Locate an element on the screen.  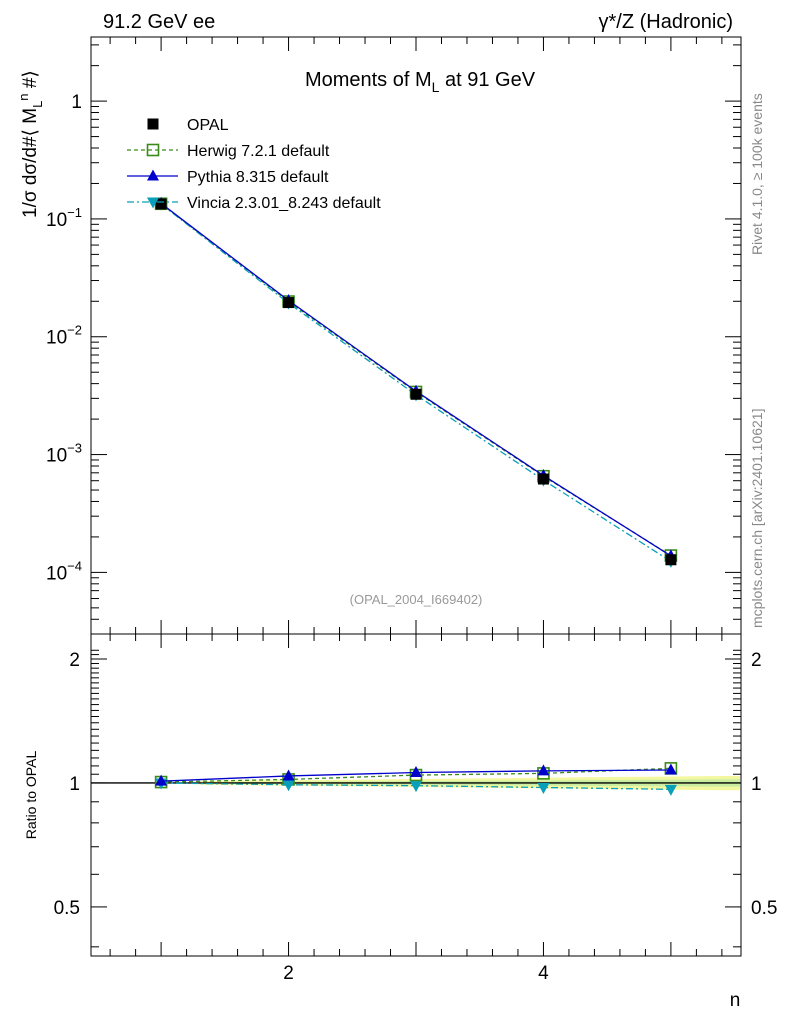
ratio-tick-label-right: 1 is located at coordinates (756, 784).